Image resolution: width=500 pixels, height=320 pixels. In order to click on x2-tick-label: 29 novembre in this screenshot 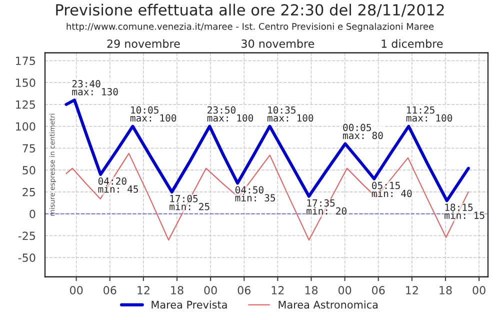, I will do `click(143, 43)`.